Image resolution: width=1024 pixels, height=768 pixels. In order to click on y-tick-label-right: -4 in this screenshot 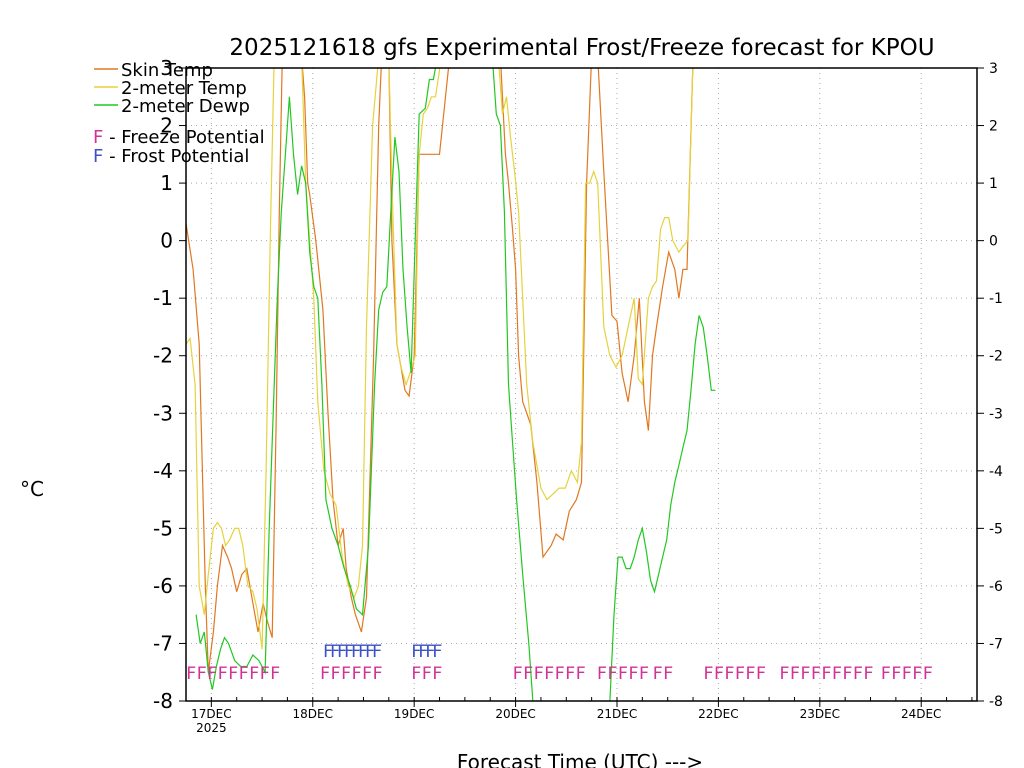, I will do `click(996, 472)`.